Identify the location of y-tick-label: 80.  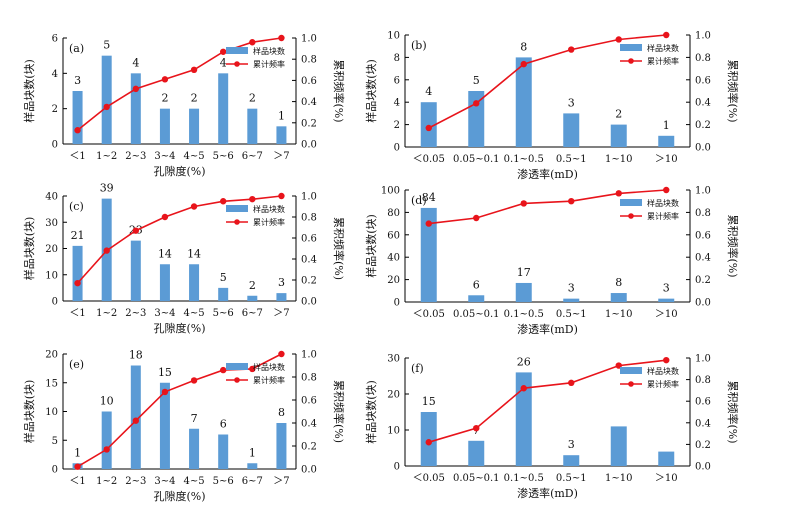
(393, 213).